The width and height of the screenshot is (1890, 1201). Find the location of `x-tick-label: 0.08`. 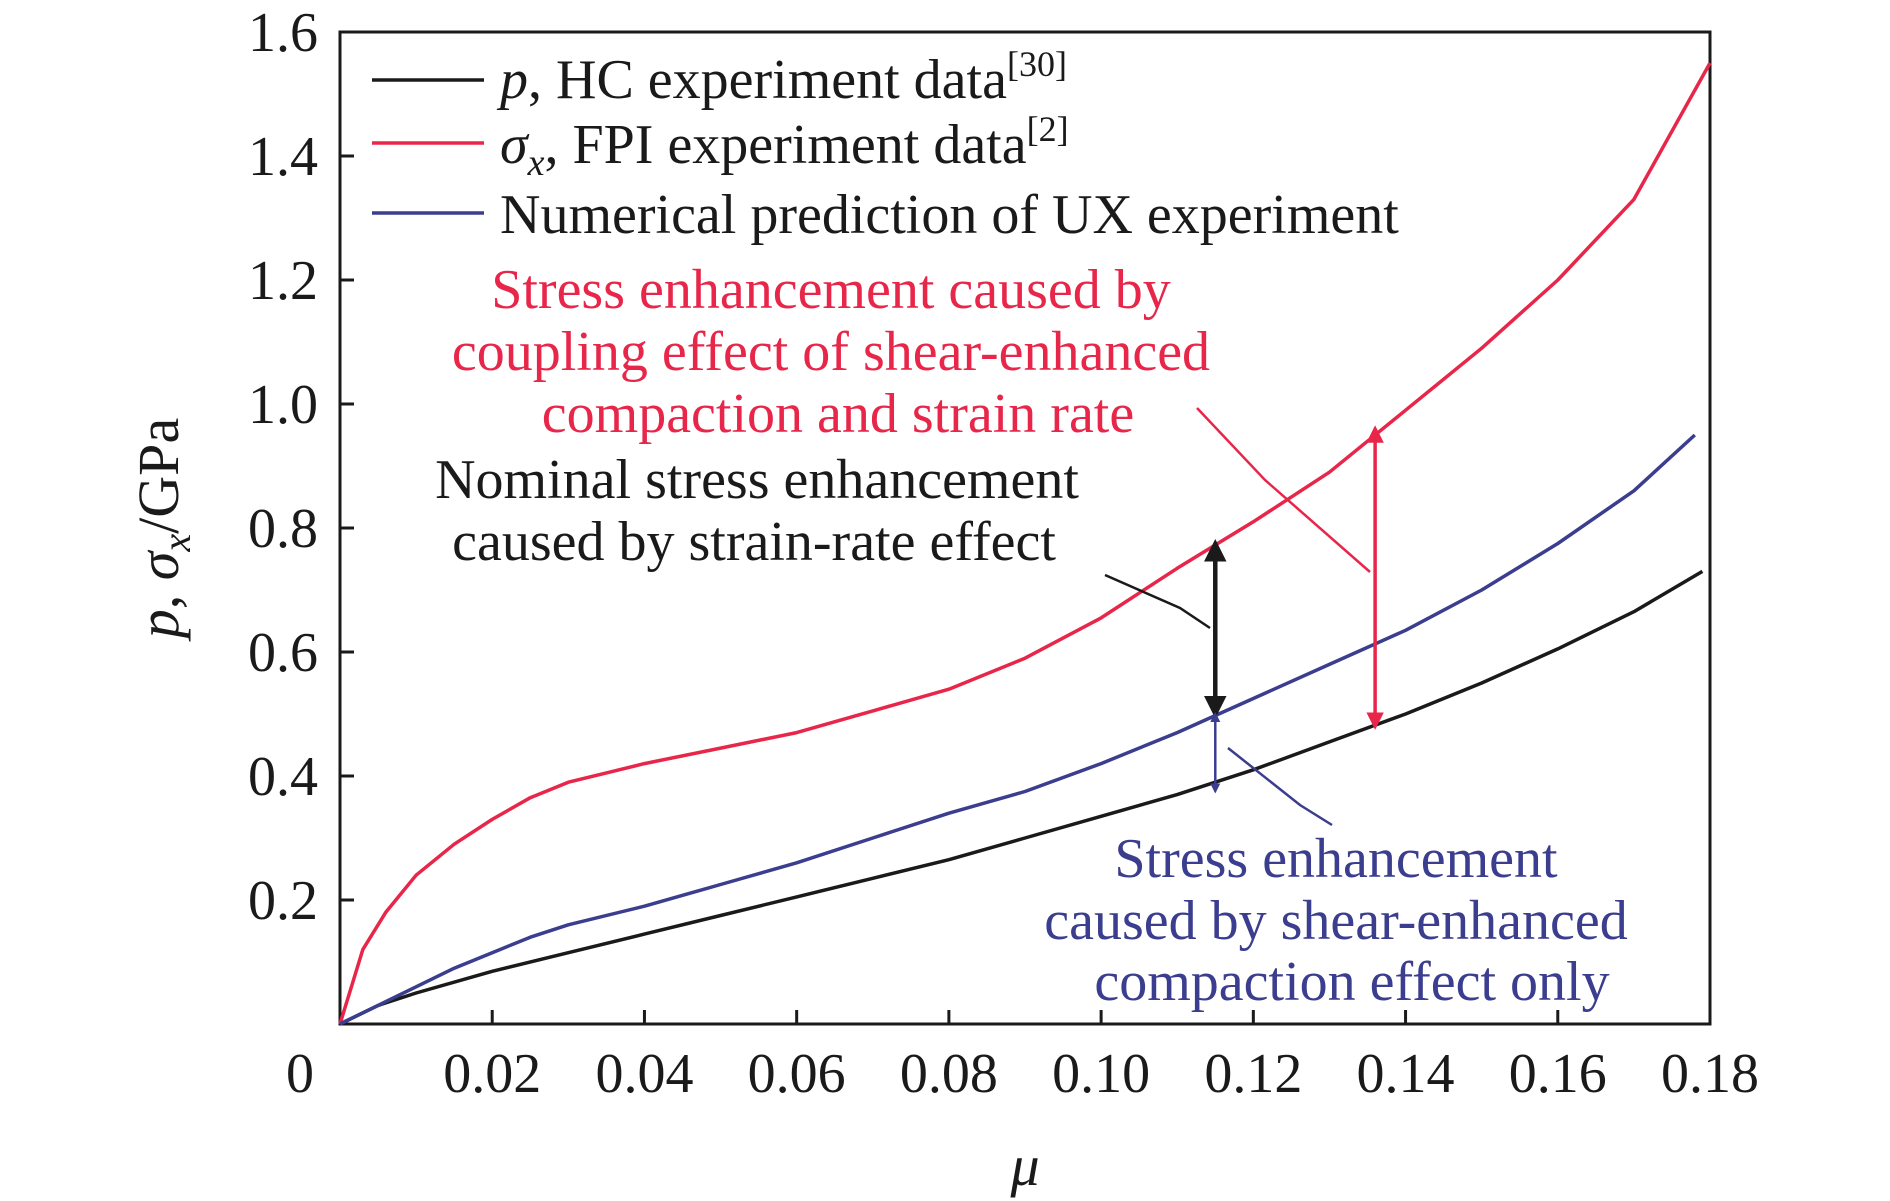

x-tick-label: 0.08 is located at coordinates (949, 1074).